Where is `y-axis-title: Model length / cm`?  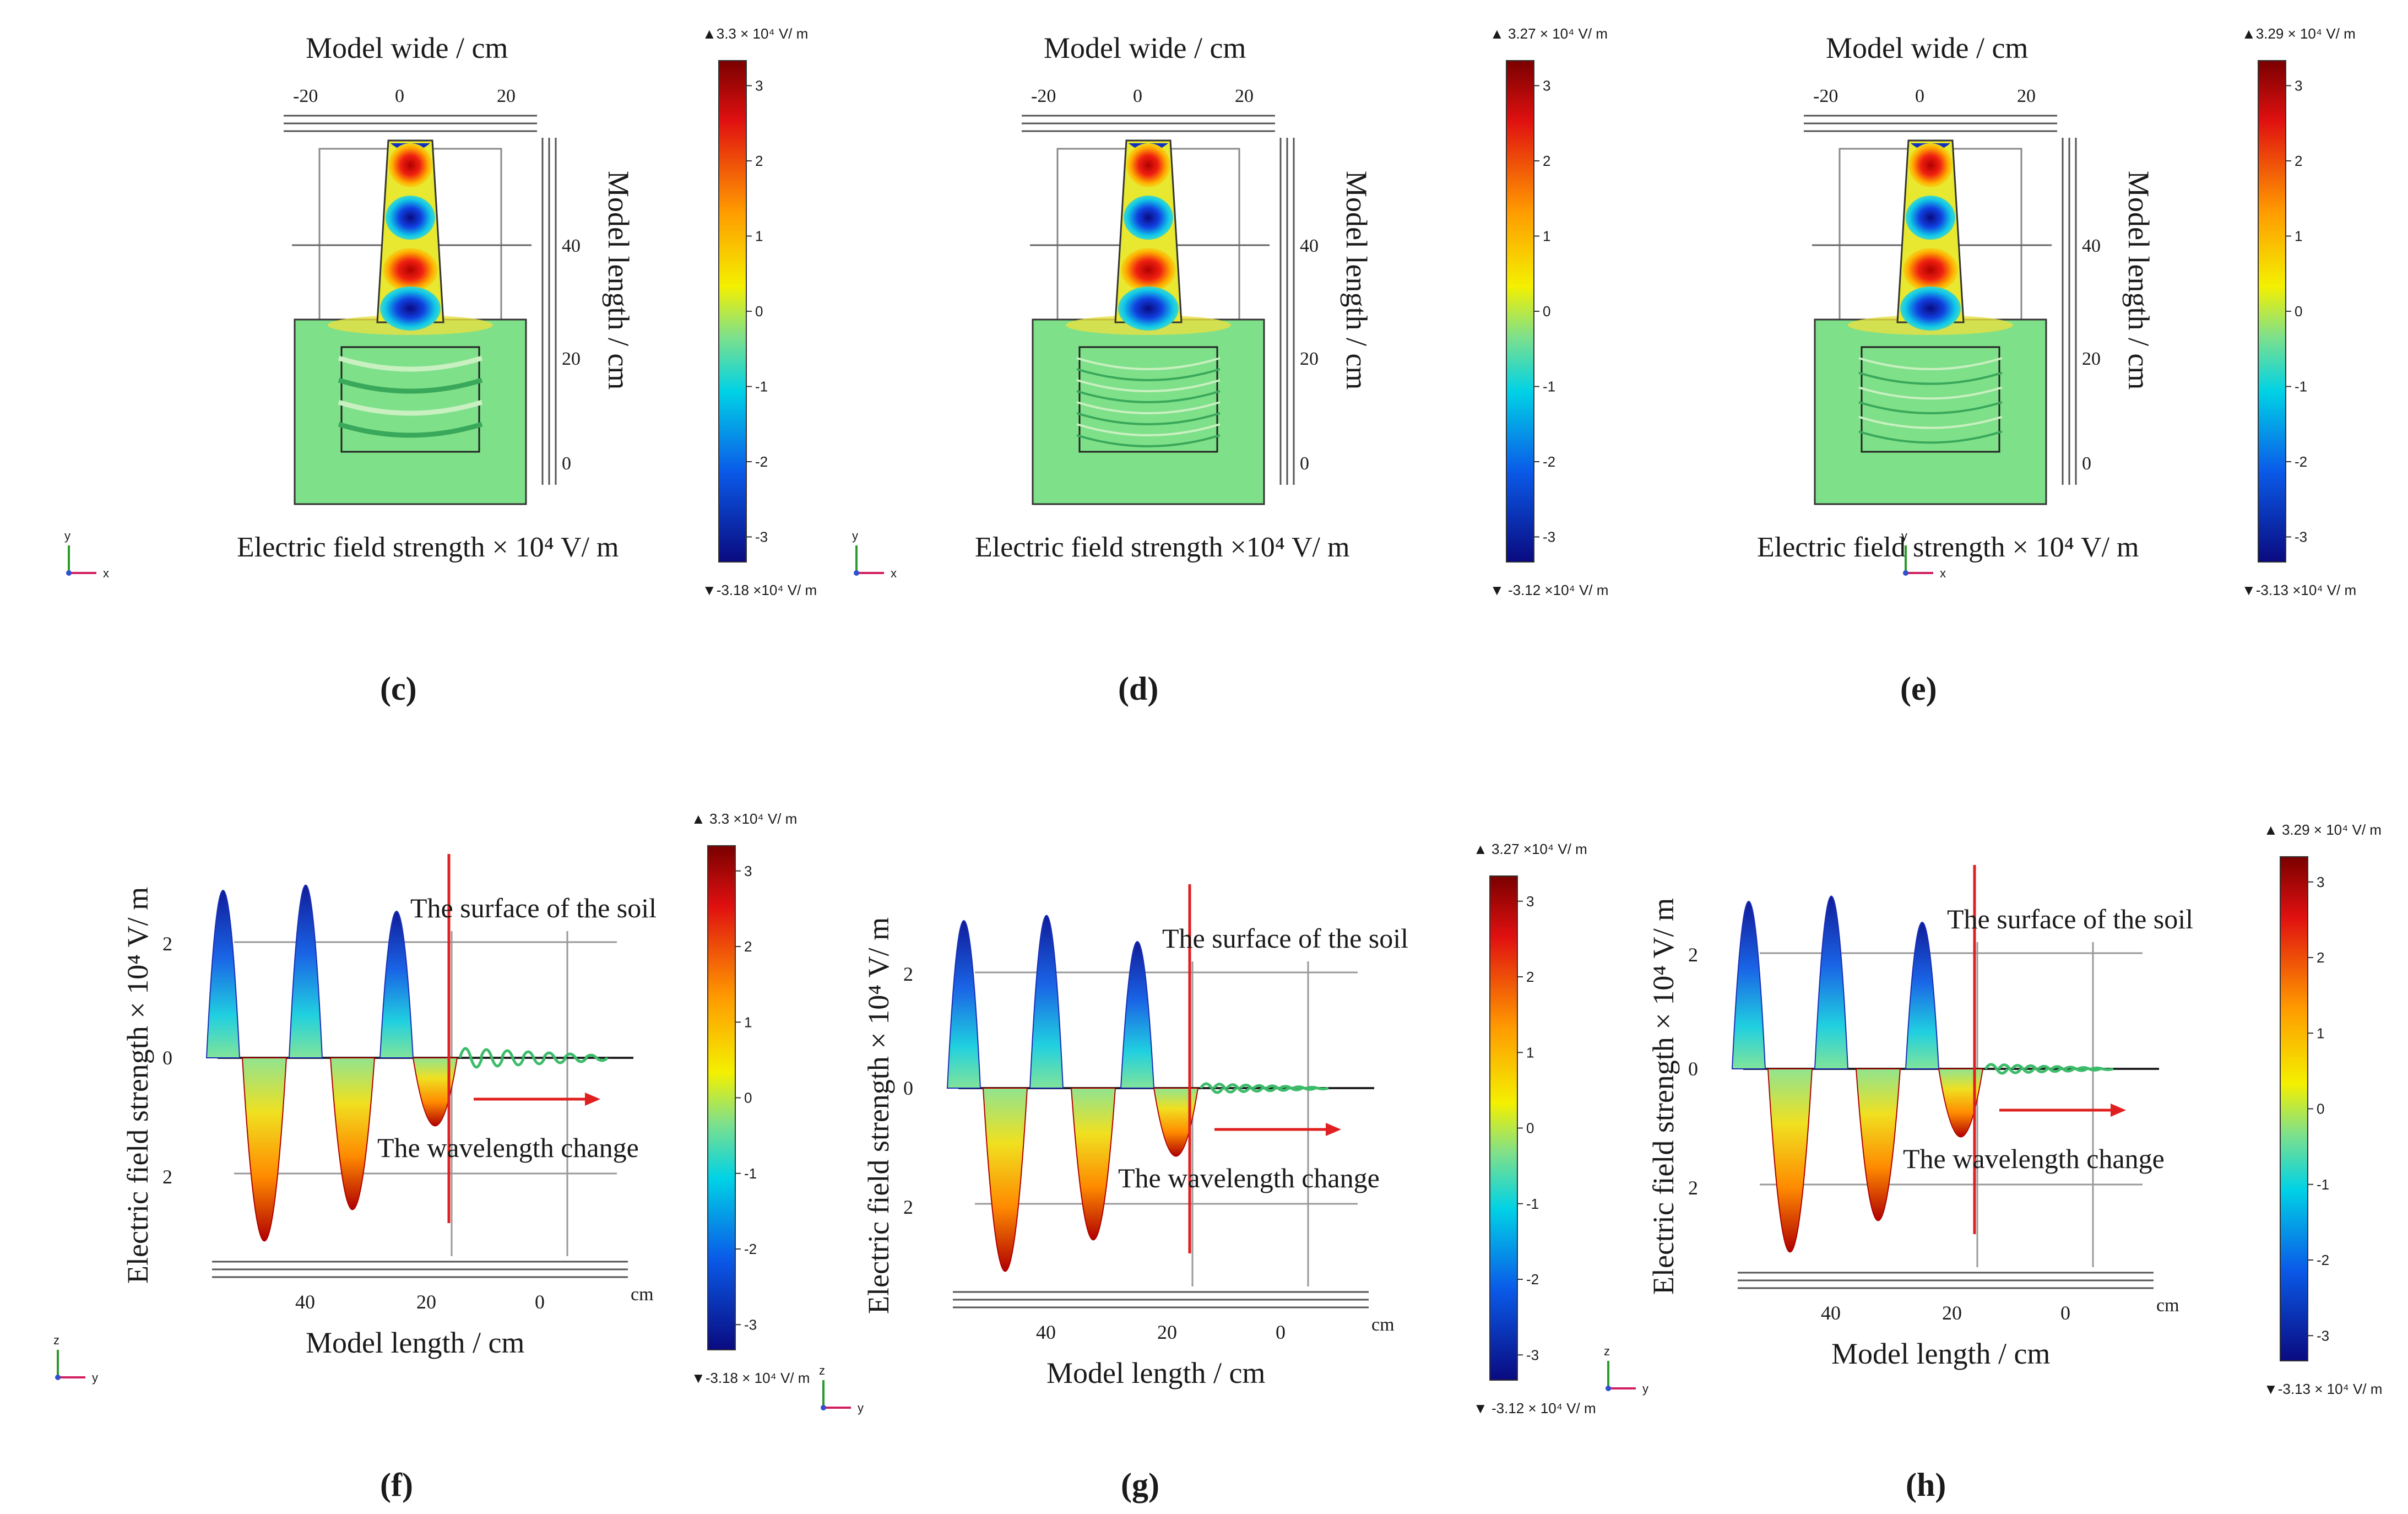
y-axis-title: Model length / cm is located at coordinates (619, 280).